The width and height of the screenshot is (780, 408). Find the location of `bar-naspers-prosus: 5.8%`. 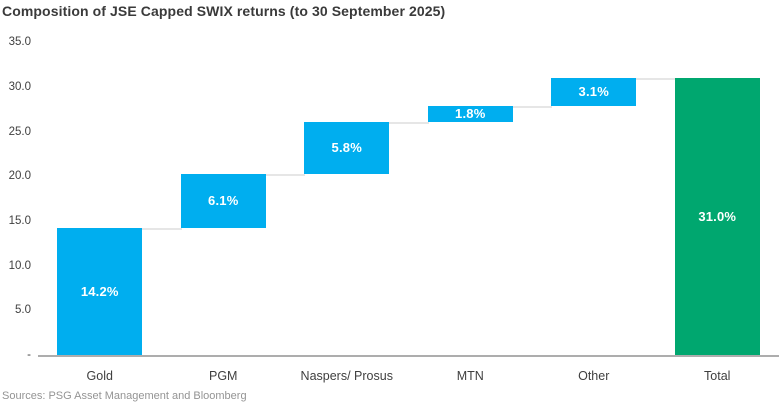

bar-naspers-prosus: 5.8% is located at coordinates (347, 147).